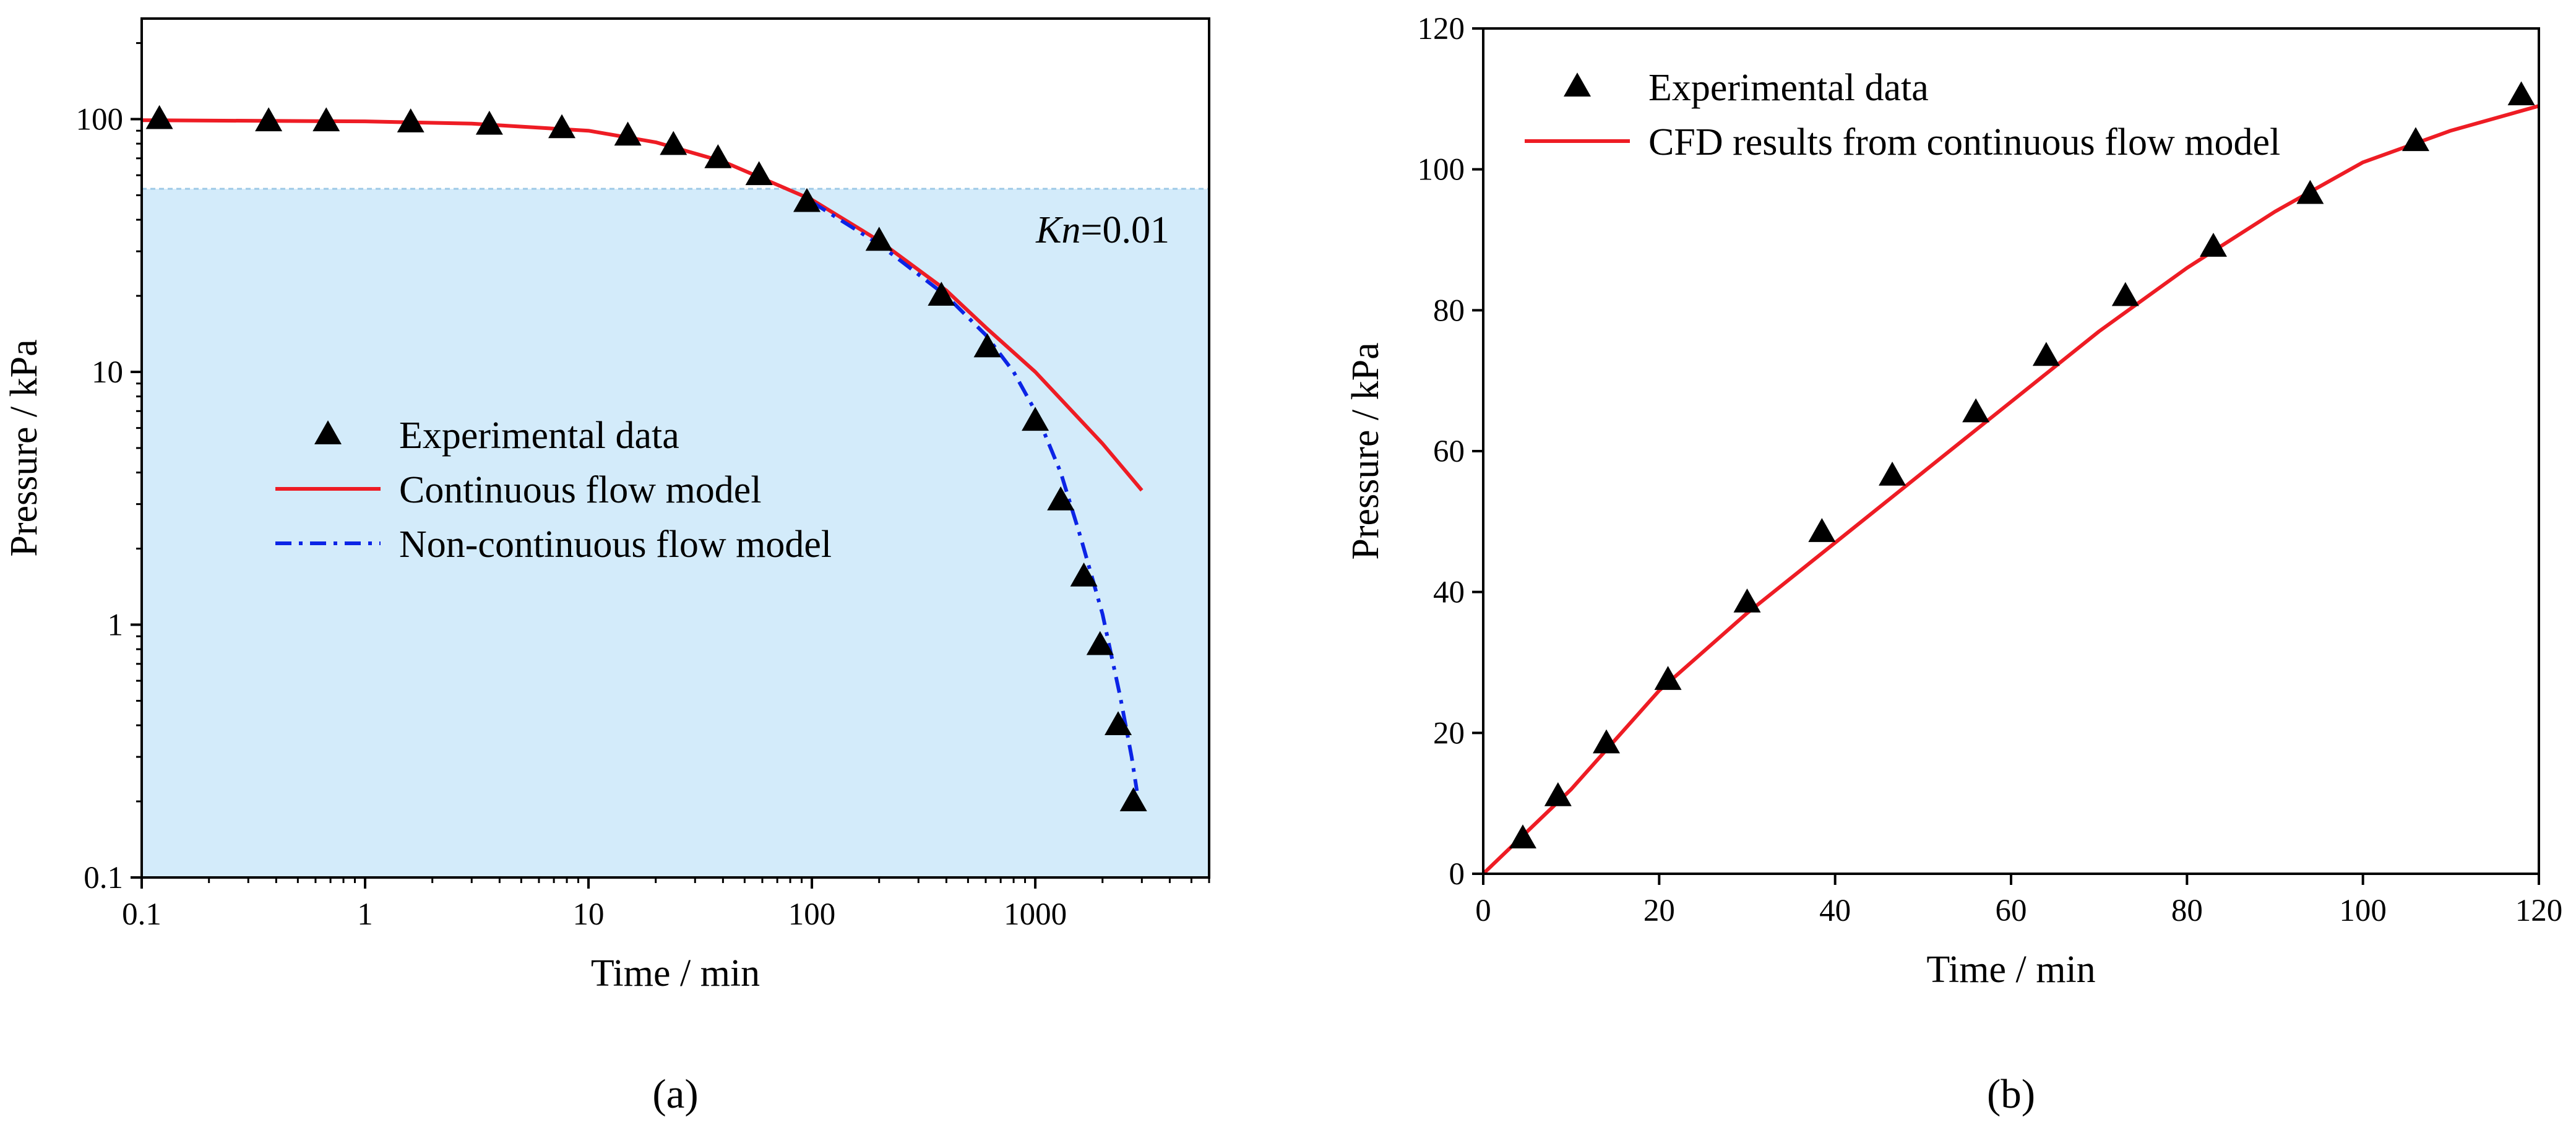 The width and height of the screenshot is (2576, 1138). I want to click on b-x-tick-label: 40, so click(1835, 911).